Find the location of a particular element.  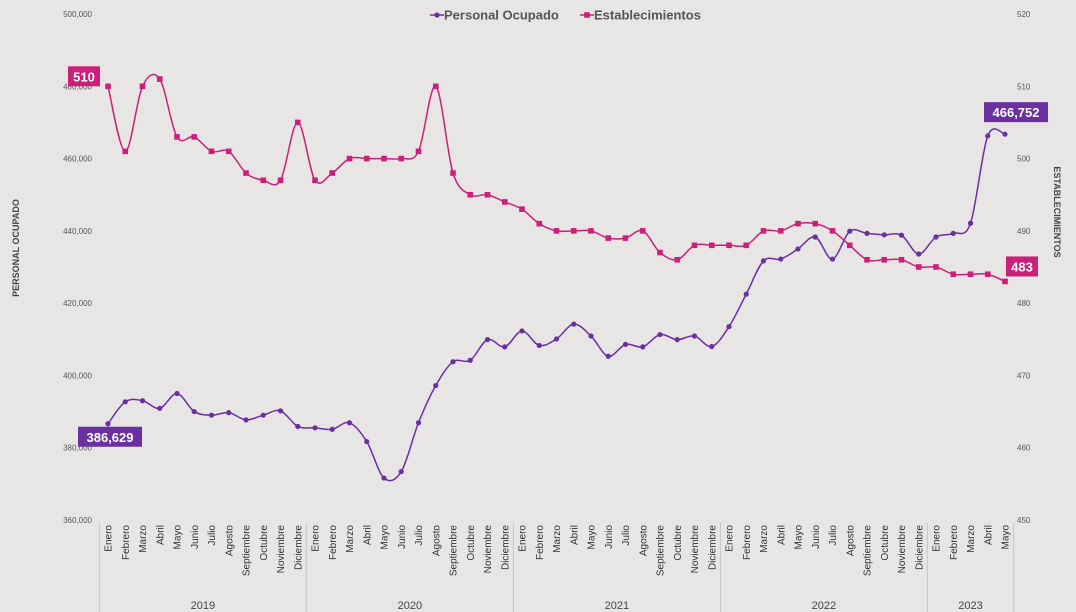

legend-marker-establecimientos is located at coordinates (587, 15).